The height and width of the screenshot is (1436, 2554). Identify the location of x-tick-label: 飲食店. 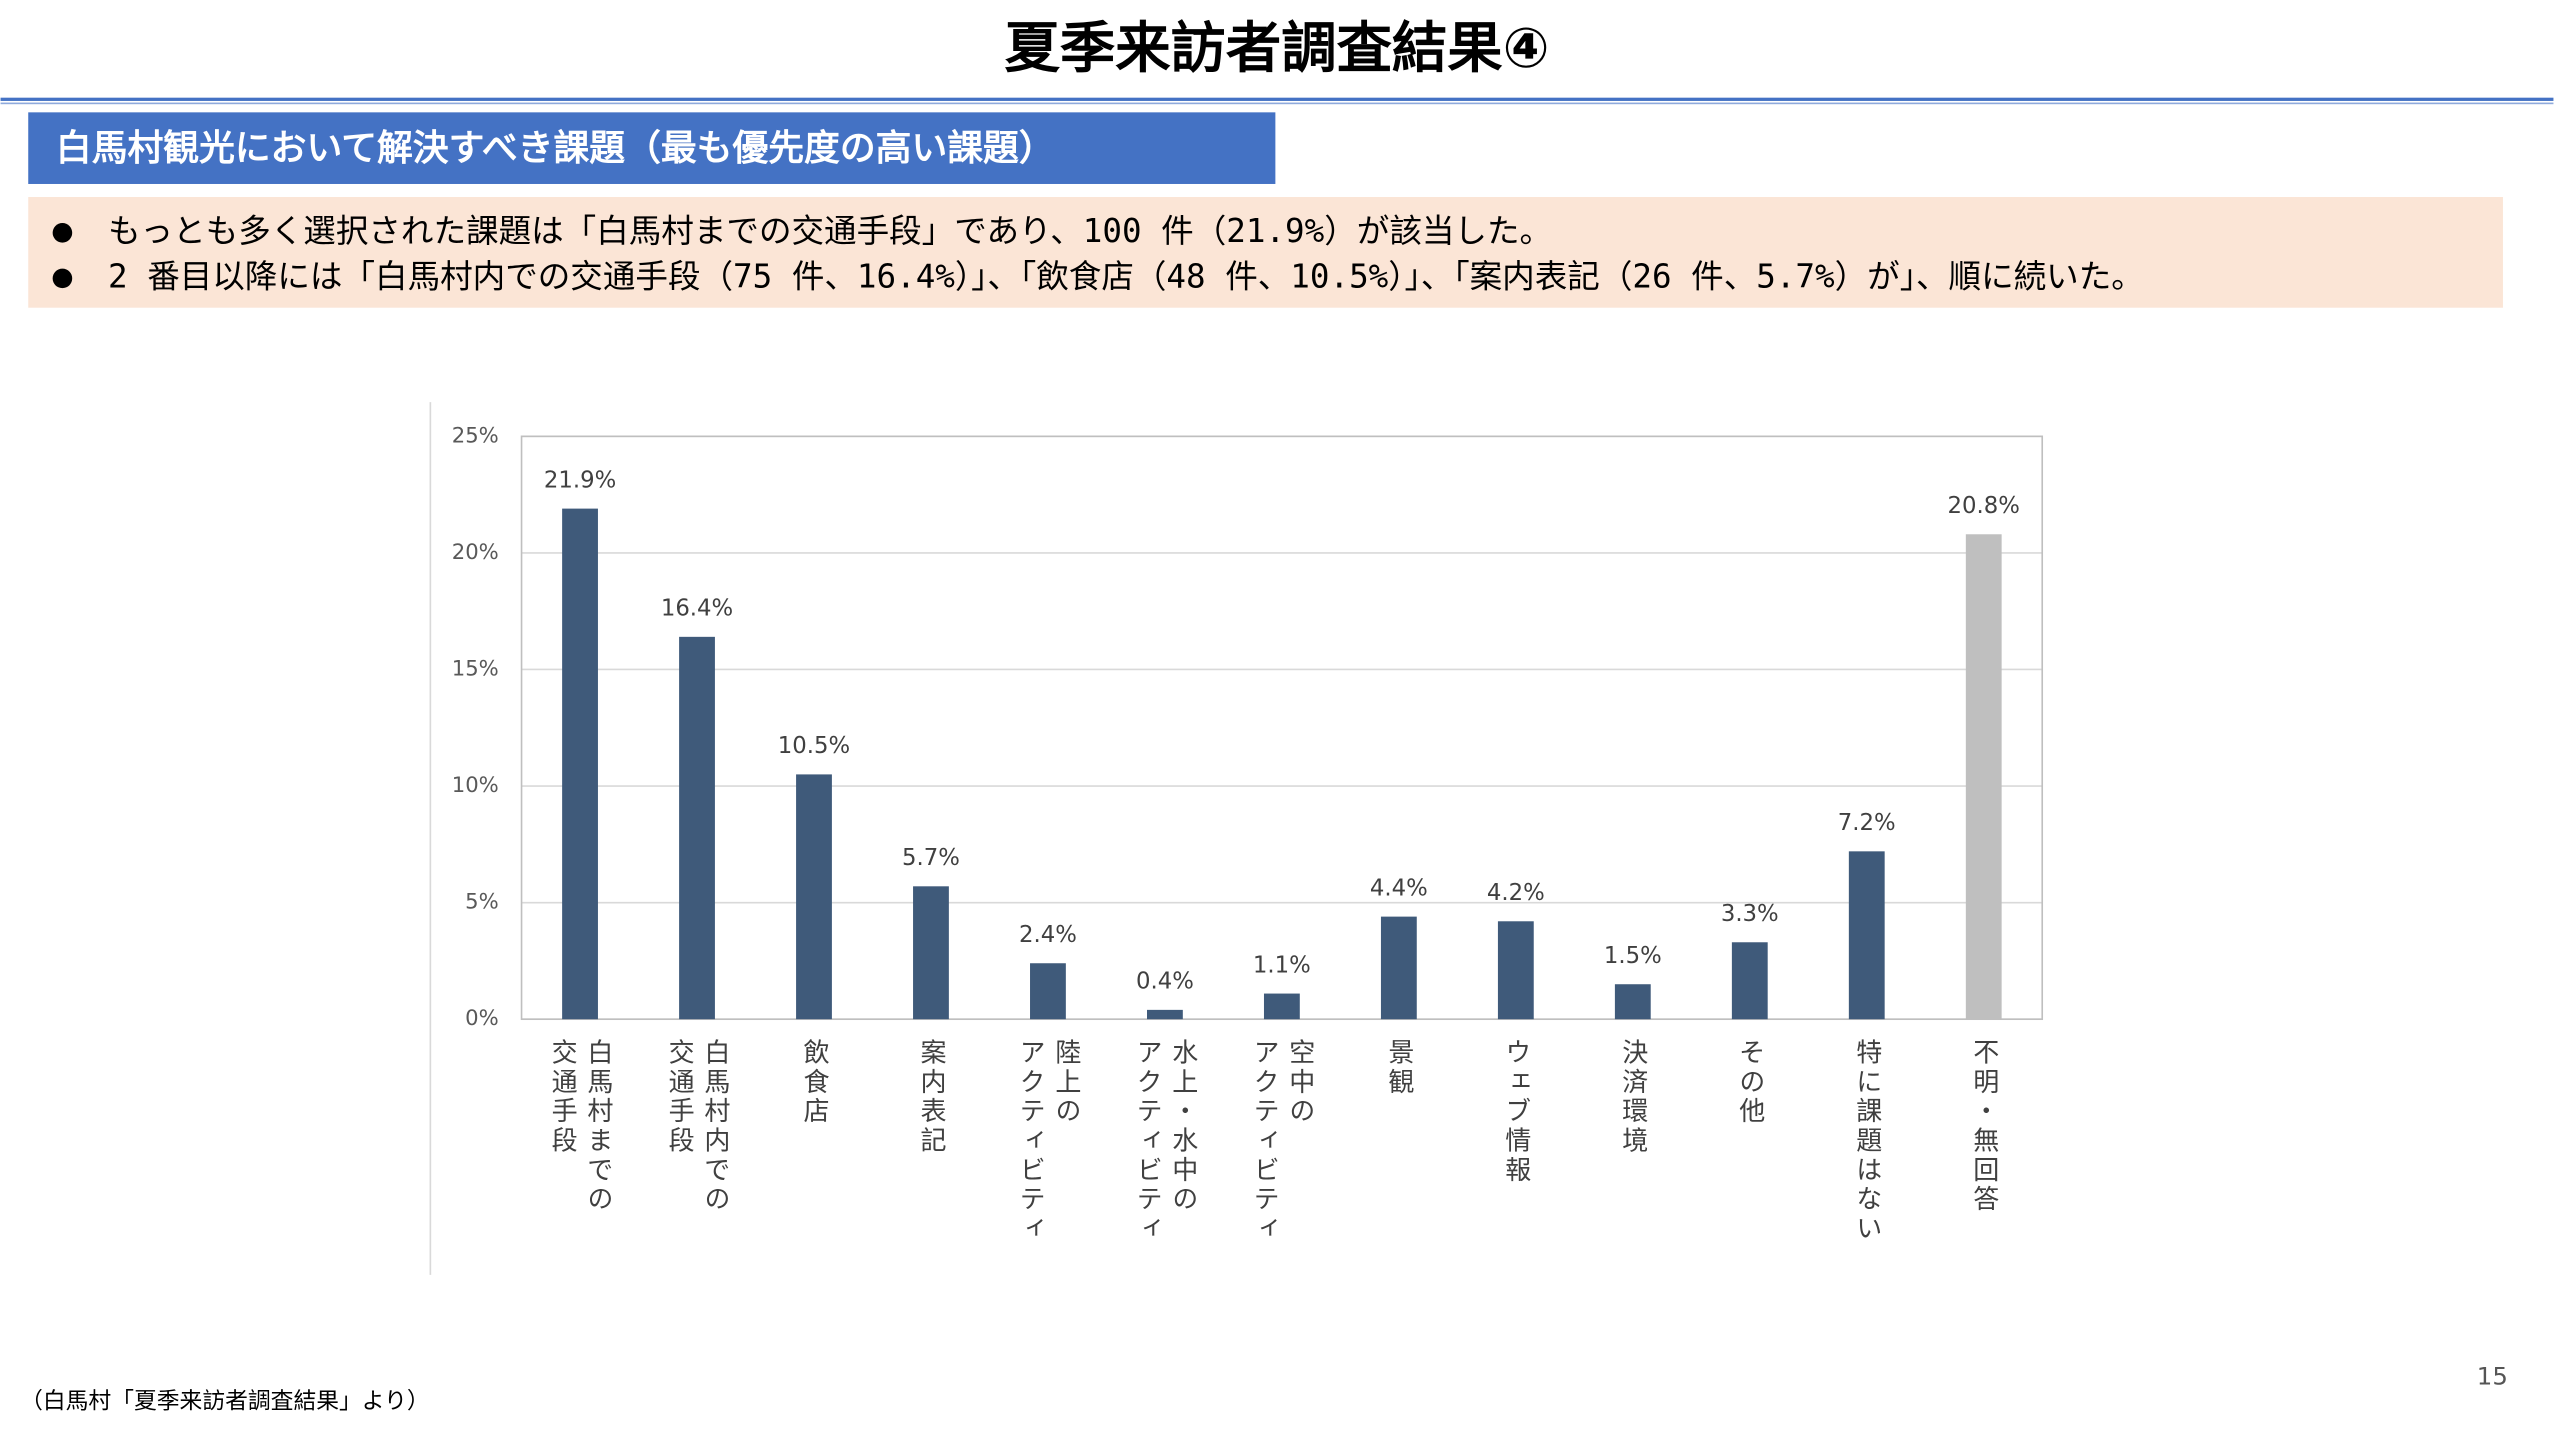
(814, 1083).